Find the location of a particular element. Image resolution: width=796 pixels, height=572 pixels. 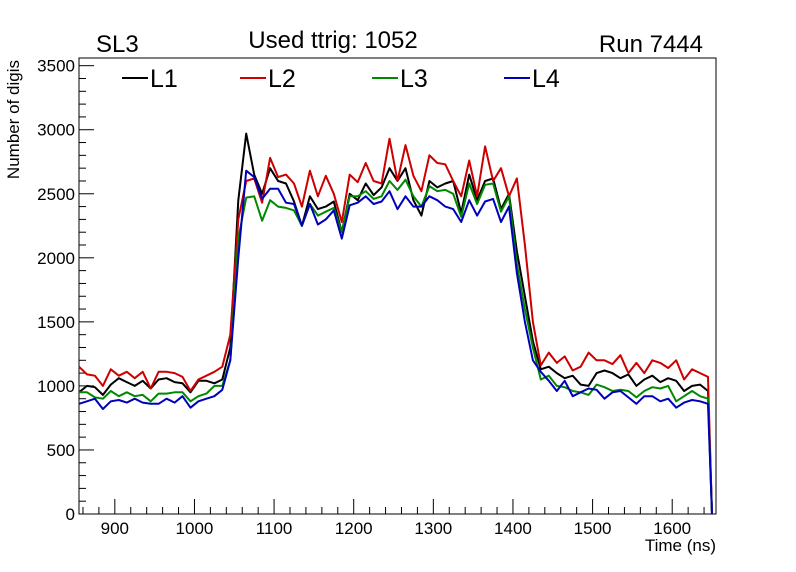

legend-label-l4: L4 is located at coordinates (546, 79).